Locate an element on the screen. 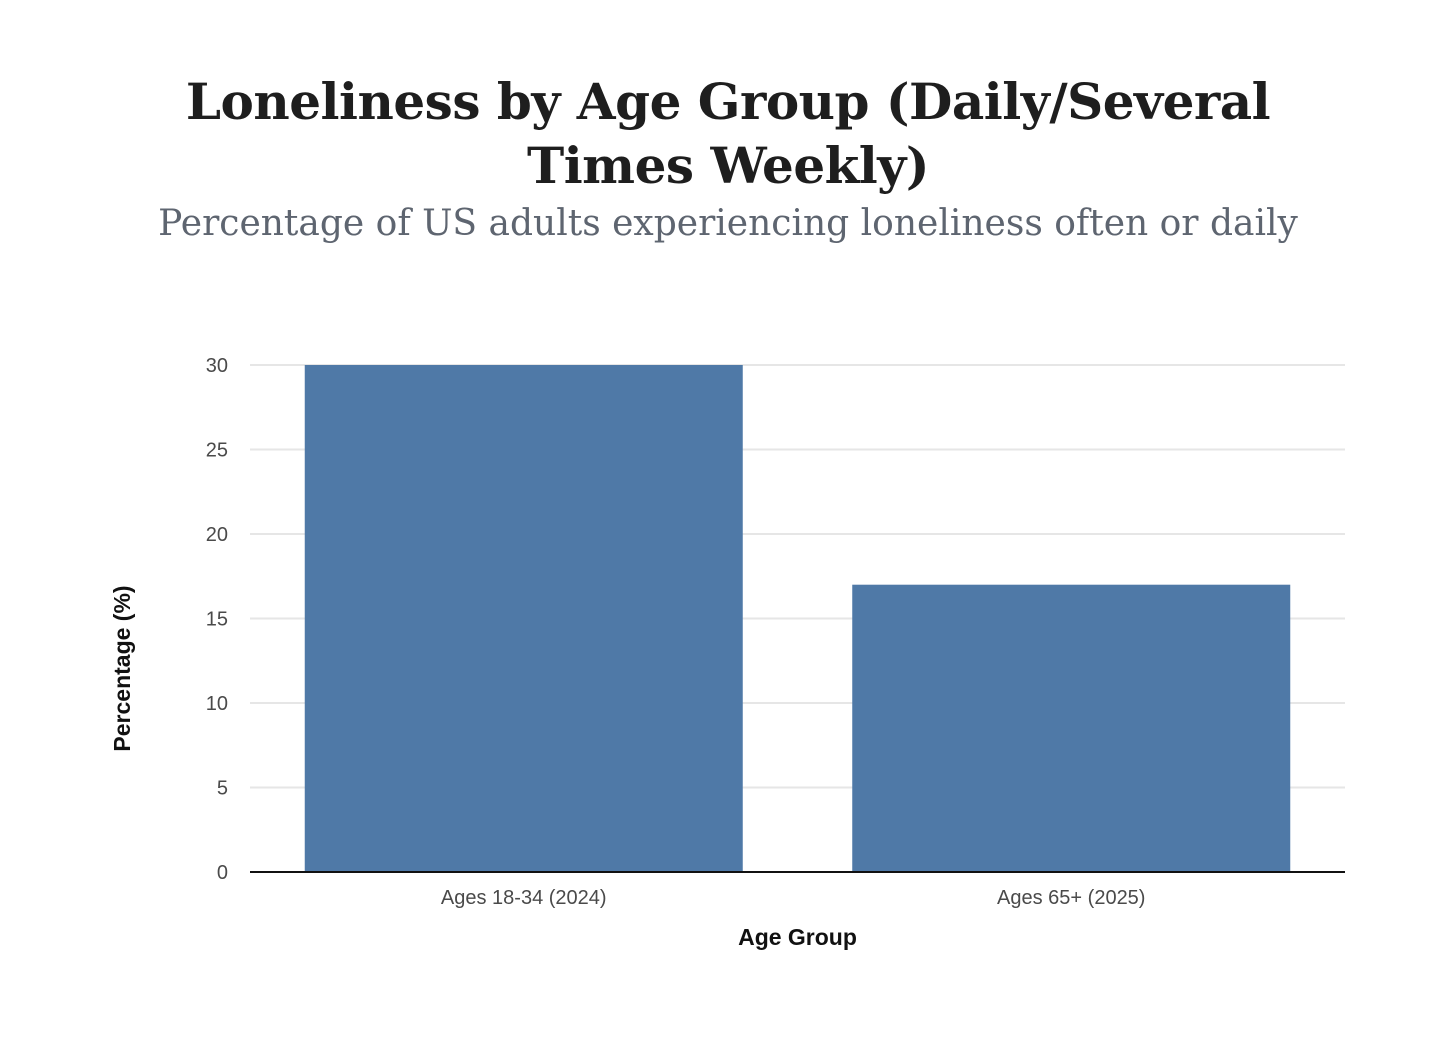 This screenshot has height=1048, width=1456. x-axis-ticks: Ages 18-34 (2024) Ages 65+ (2025) is located at coordinates (793, 898).